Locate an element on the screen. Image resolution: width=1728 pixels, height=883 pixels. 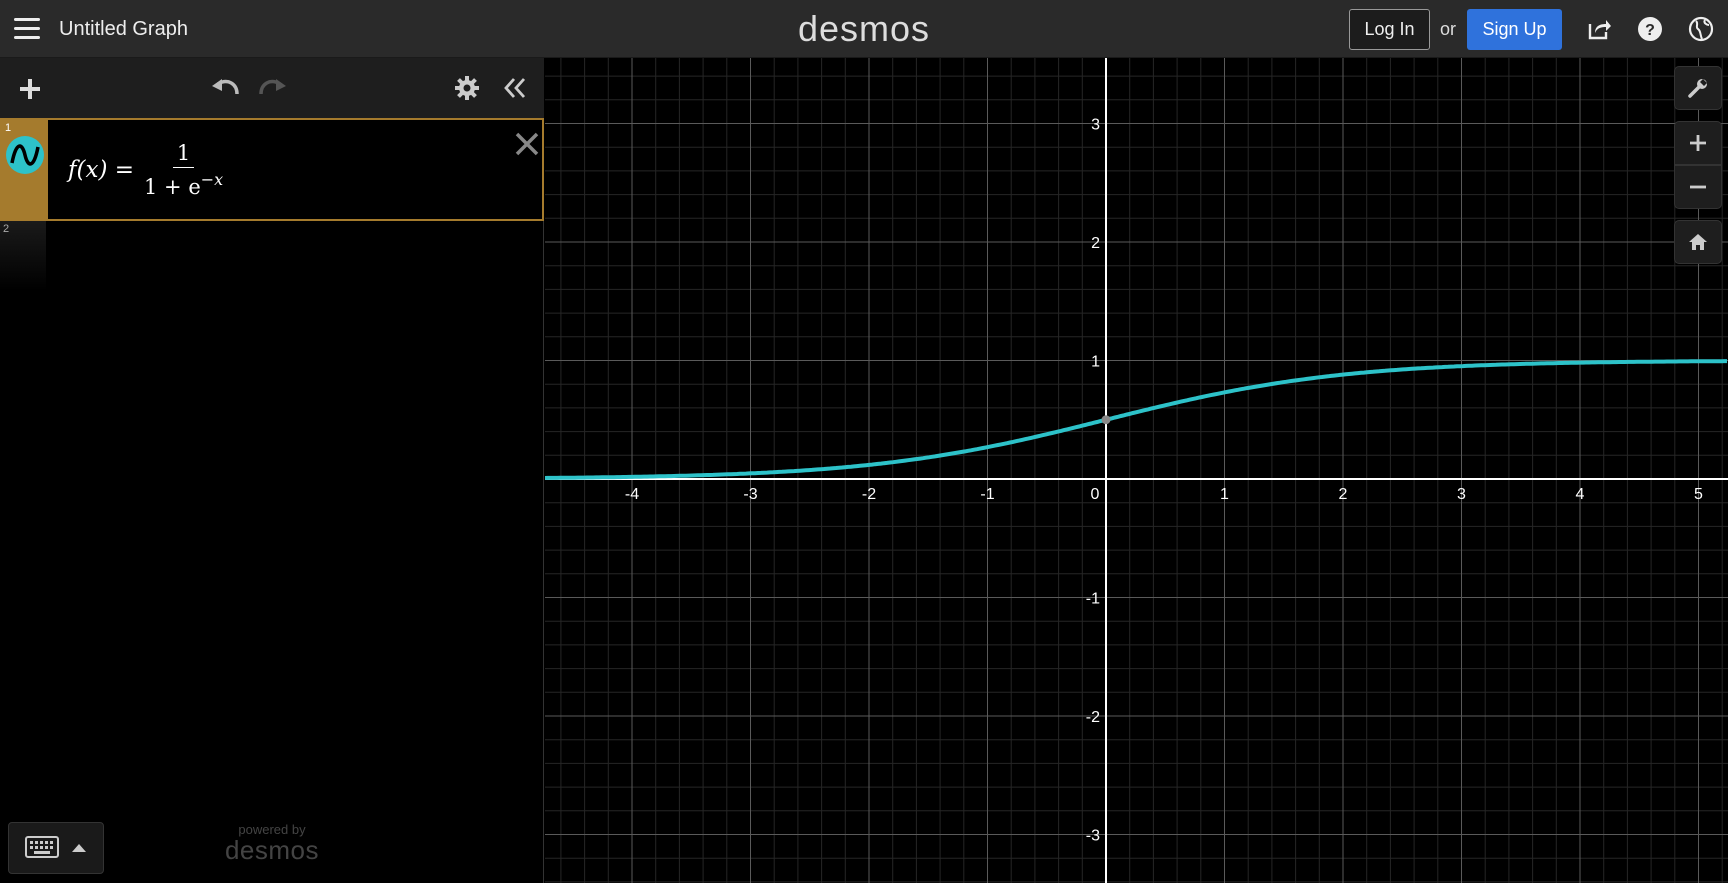
x-tick-label: -3 is located at coordinates (750, 494).